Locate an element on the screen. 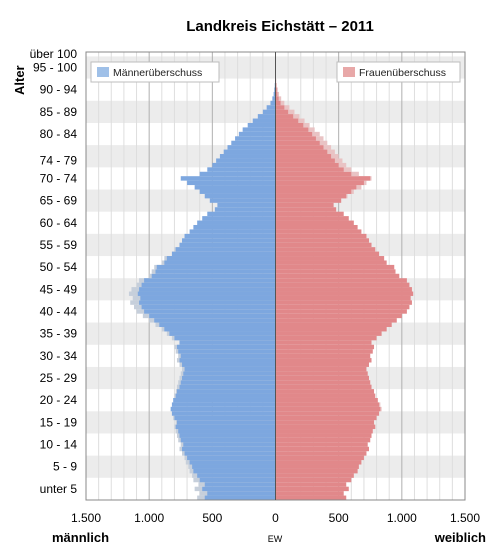  legend-swatch is located at coordinates (349, 72).